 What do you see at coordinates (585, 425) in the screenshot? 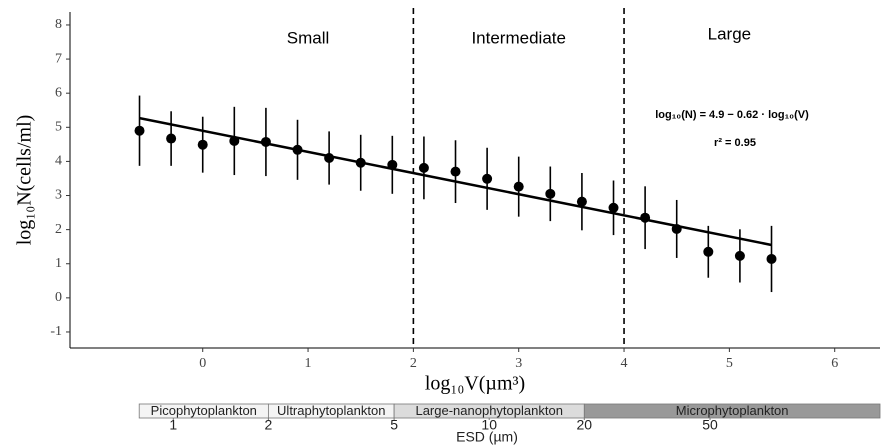
I see `esd-tick-label: 20` at bounding box center [585, 425].